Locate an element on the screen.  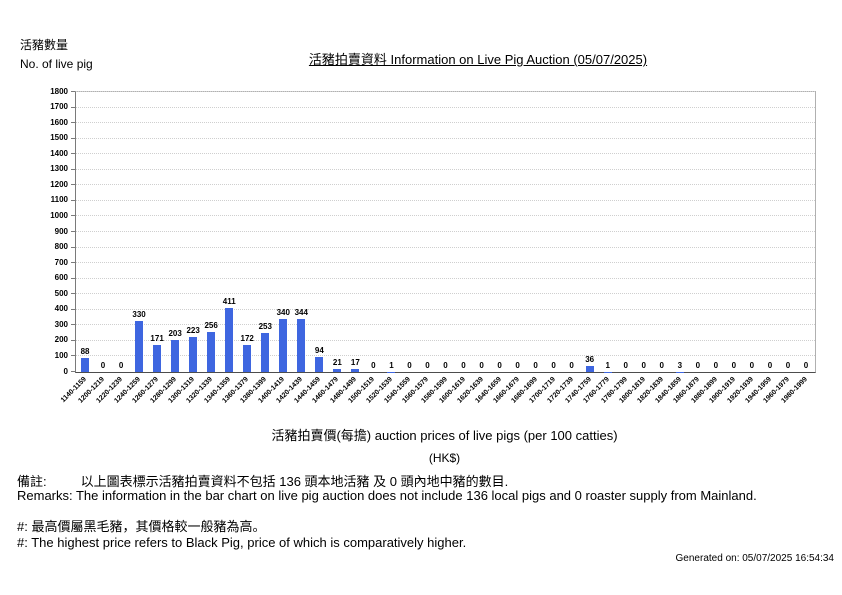
y-tick-label: 1800 is located at coordinates (59, 91).